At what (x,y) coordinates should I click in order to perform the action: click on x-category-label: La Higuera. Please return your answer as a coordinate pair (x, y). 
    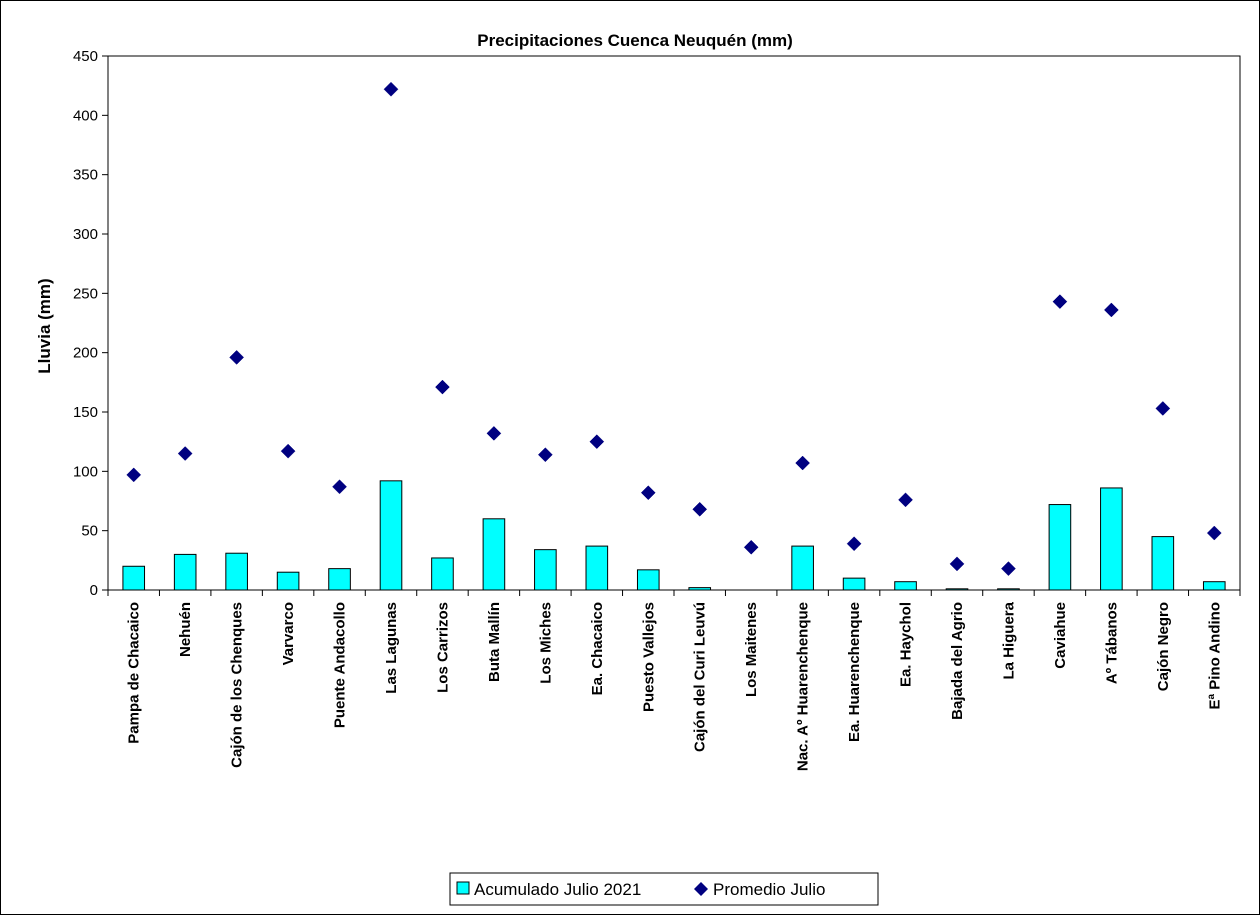
    Looking at the image, I should click on (1008, 640).